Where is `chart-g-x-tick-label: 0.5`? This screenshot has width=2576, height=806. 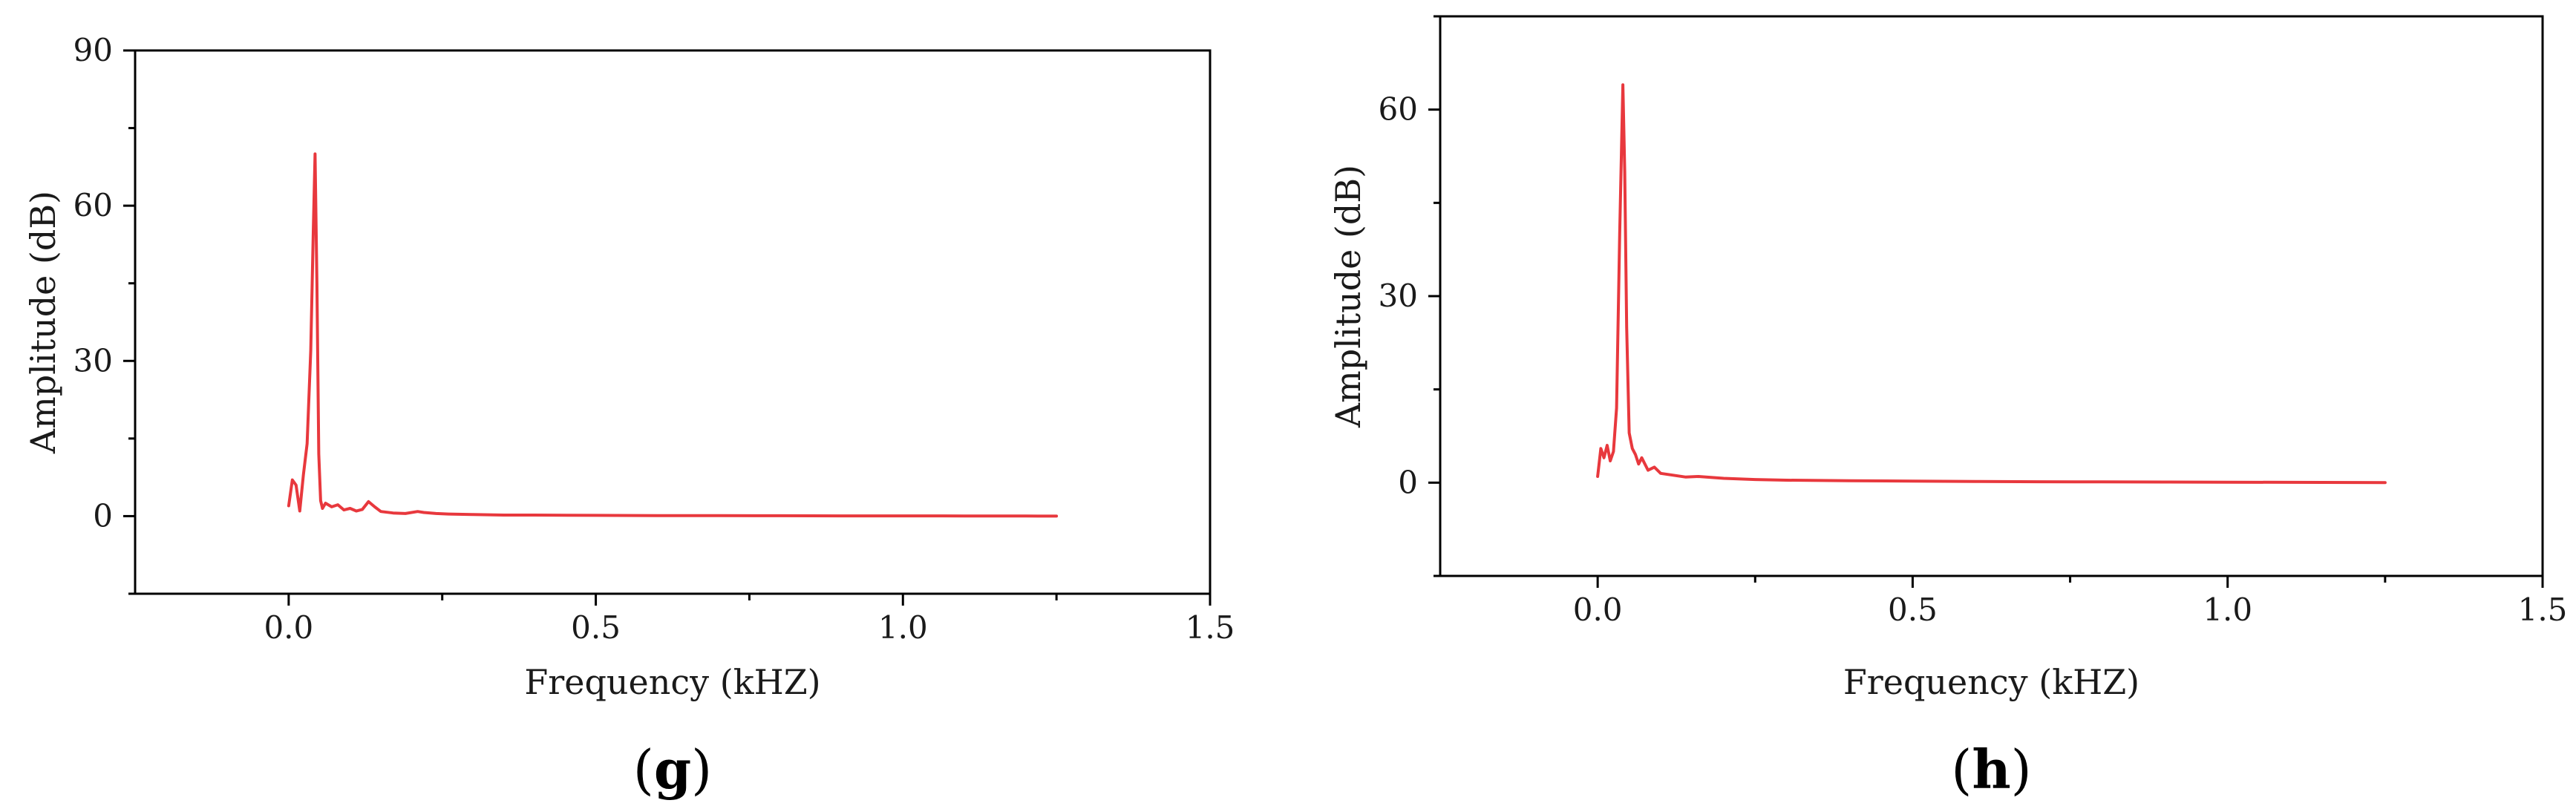 chart-g-x-tick-label: 0.5 is located at coordinates (596, 627).